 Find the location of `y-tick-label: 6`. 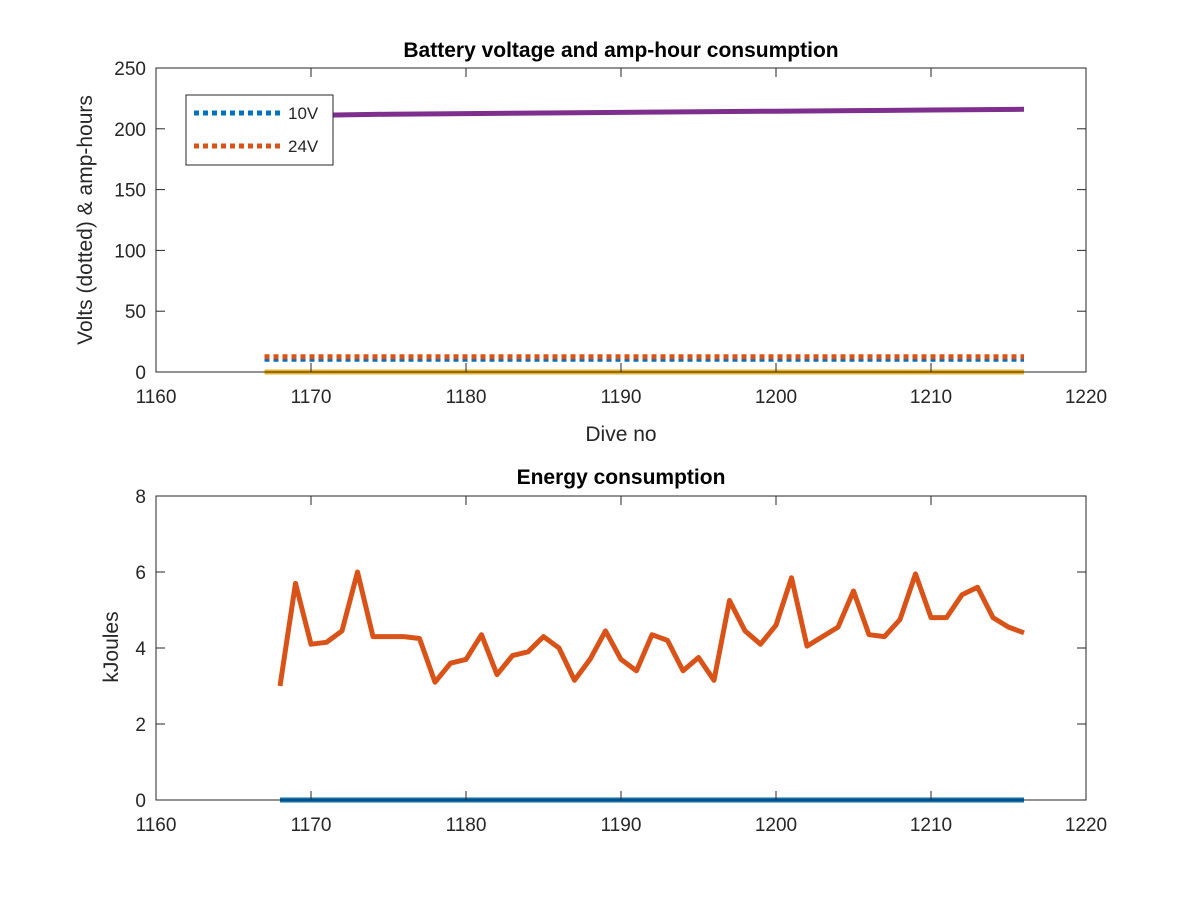

y-tick-label: 6 is located at coordinates (140, 573).